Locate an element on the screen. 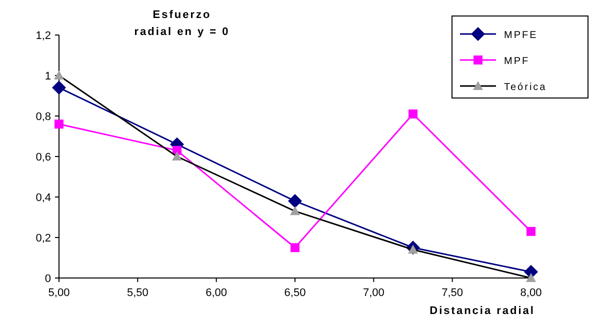  y-tick-label: 0,2 is located at coordinates (43, 238).